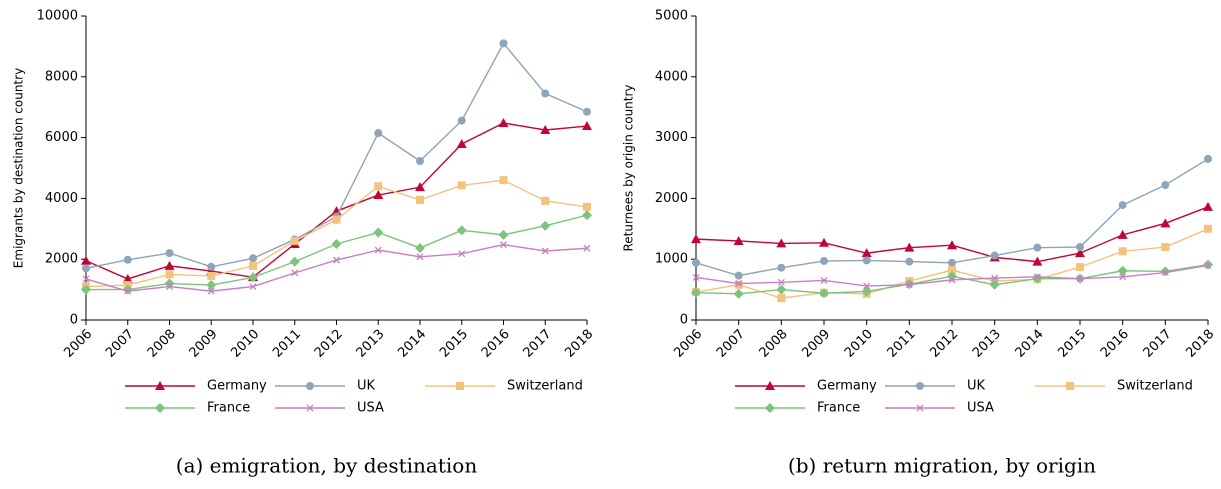 The image size is (1221, 489). What do you see at coordinates (980, 408) in the screenshot?
I see `legend-label: USA` at bounding box center [980, 408].